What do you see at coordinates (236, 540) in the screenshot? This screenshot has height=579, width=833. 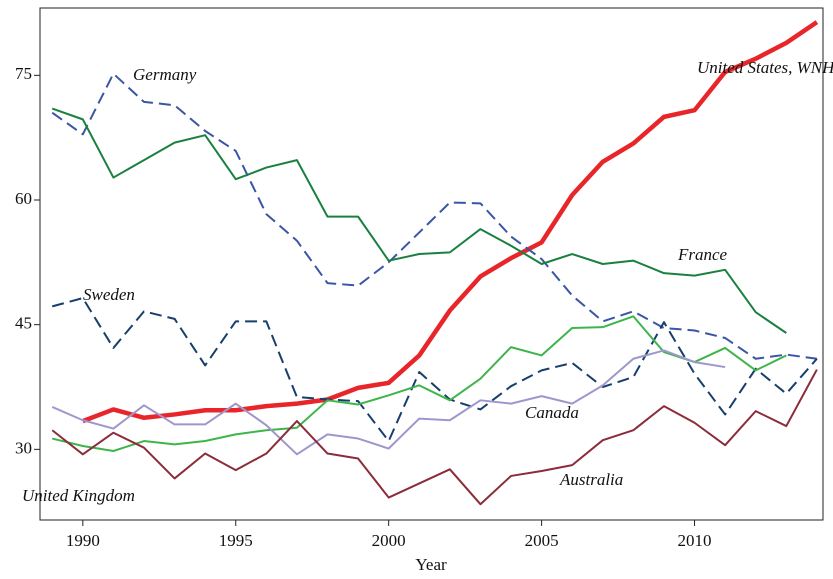 I see `x-tick-label: 1995` at bounding box center [236, 540].